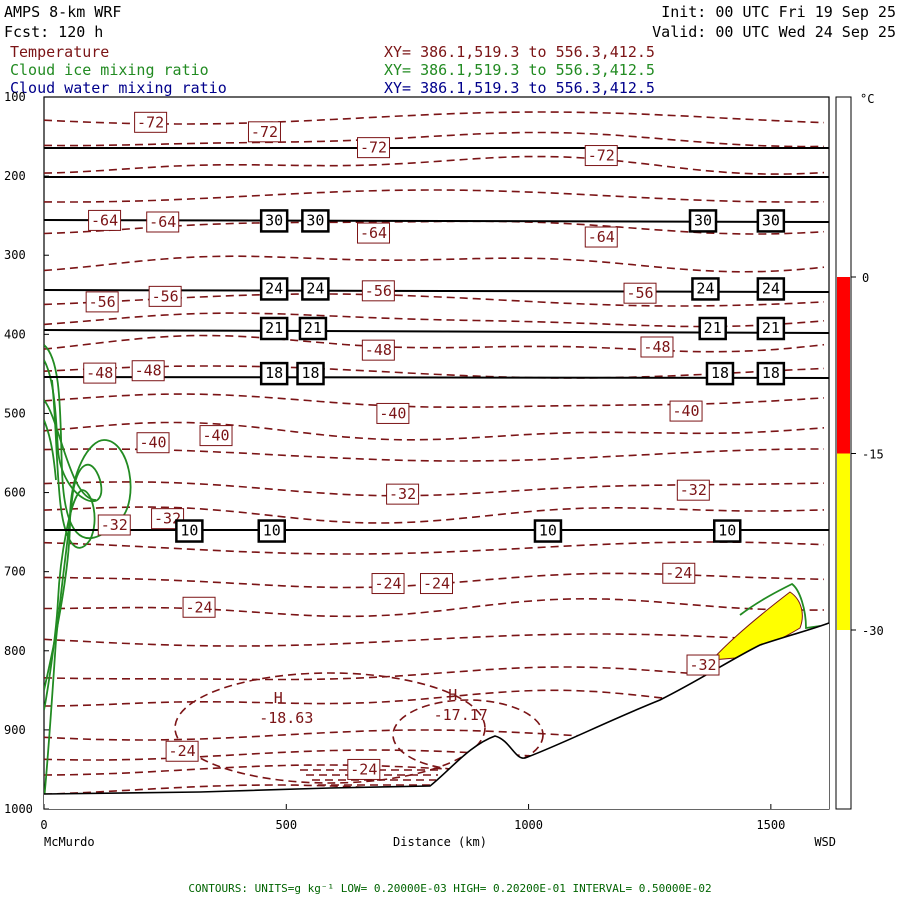  Describe the element at coordinates (774, 32) in the screenshot. I see `valid-time: Valid: 00 UTC Wed 24 Sep 25` at that location.